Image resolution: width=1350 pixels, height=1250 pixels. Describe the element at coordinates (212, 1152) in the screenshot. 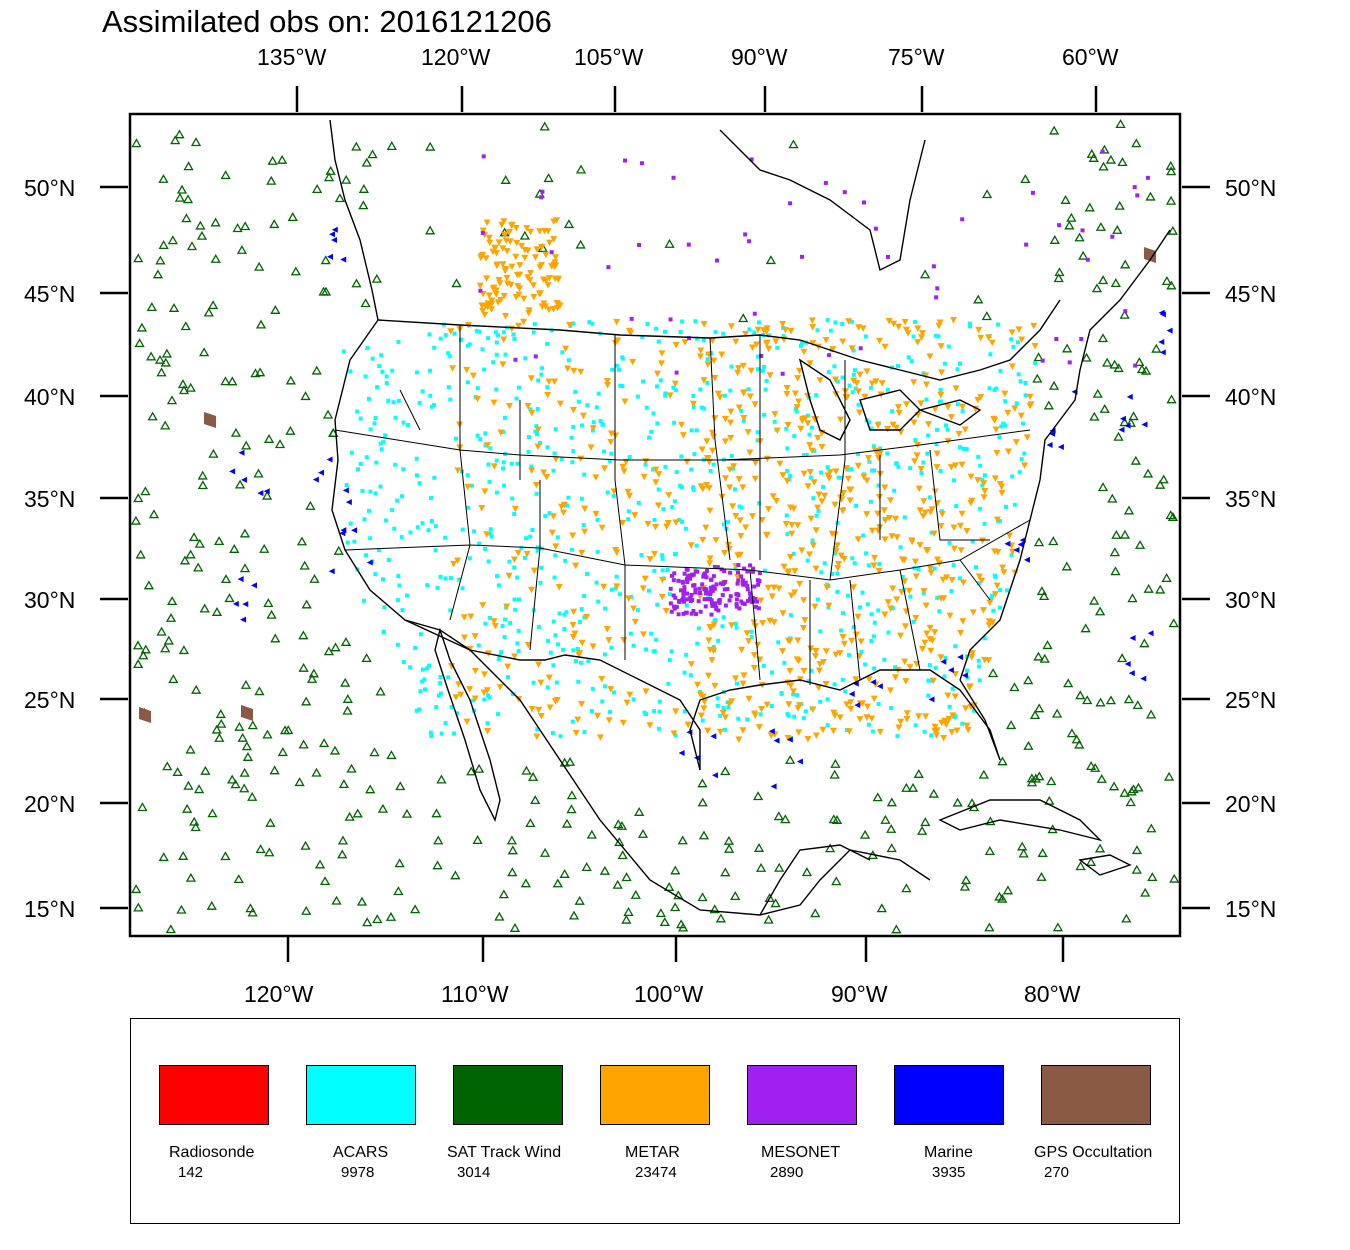

I see `legend-label-radiosonde: Radiosonde` at that location.